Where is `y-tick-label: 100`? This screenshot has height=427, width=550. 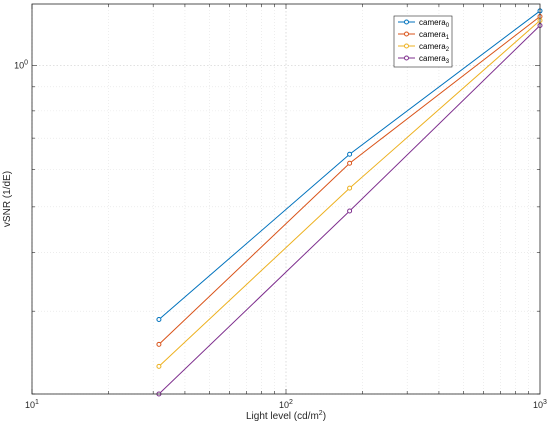
y-tick-label: 100 is located at coordinates (21, 64).